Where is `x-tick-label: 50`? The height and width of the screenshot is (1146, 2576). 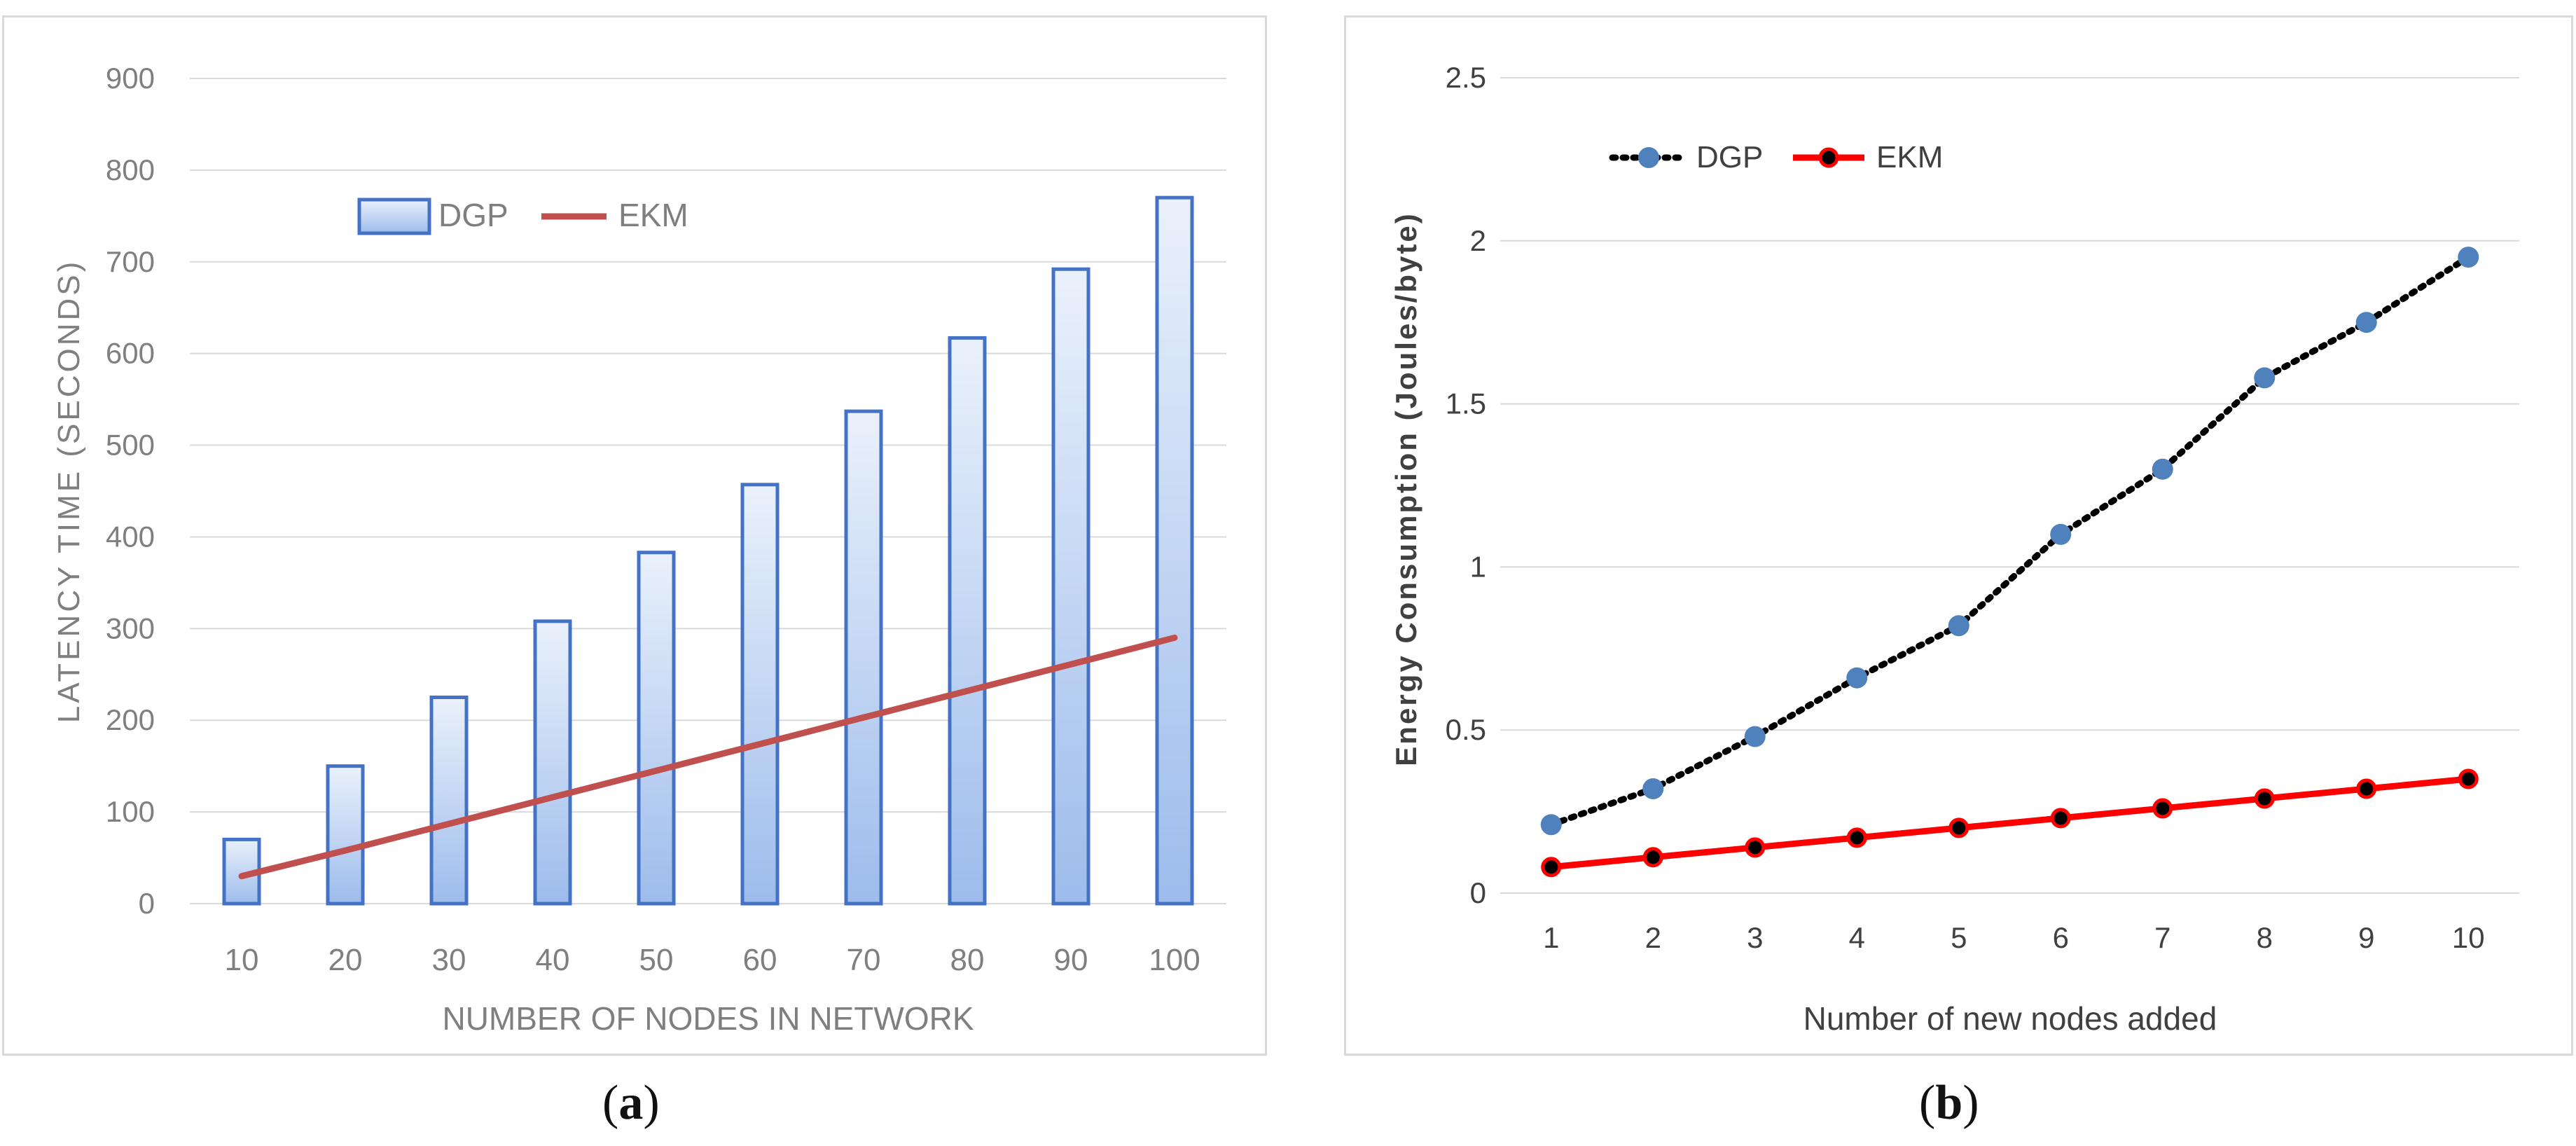
x-tick-label: 50 is located at coordinates (656, 960).